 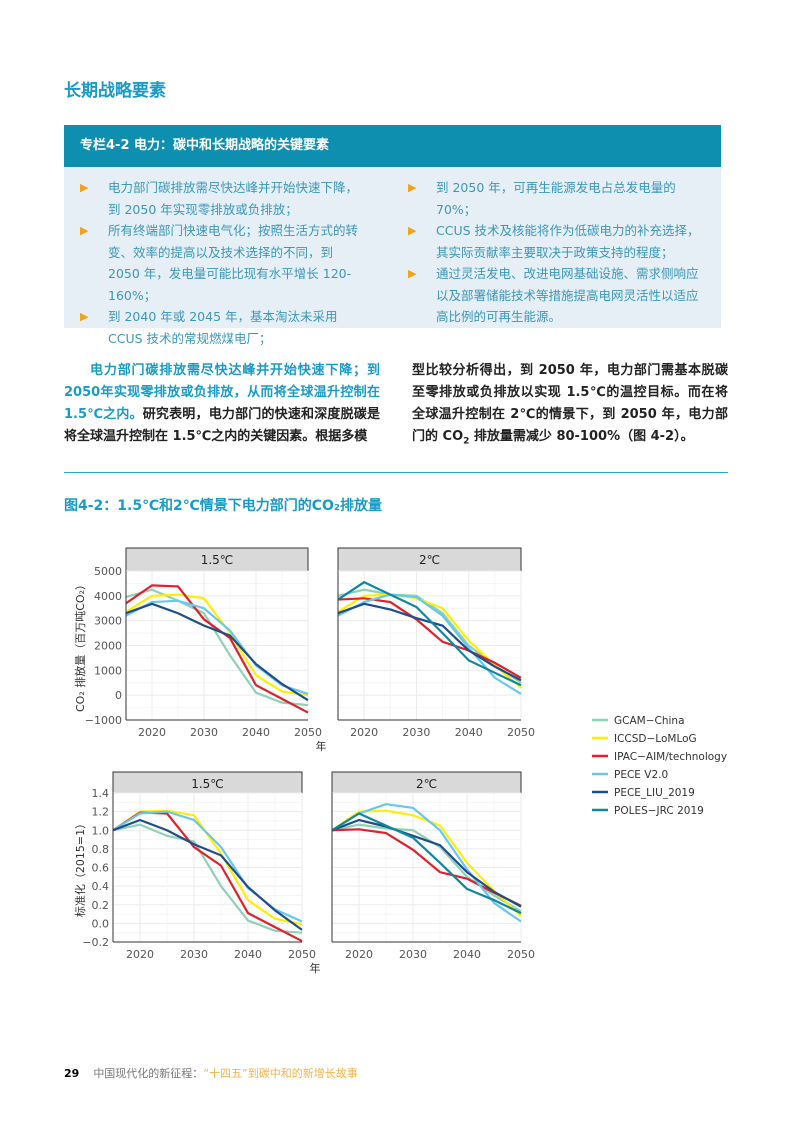 I want to click on legend-label: PECE V2.0, so click(x=641, y=775).